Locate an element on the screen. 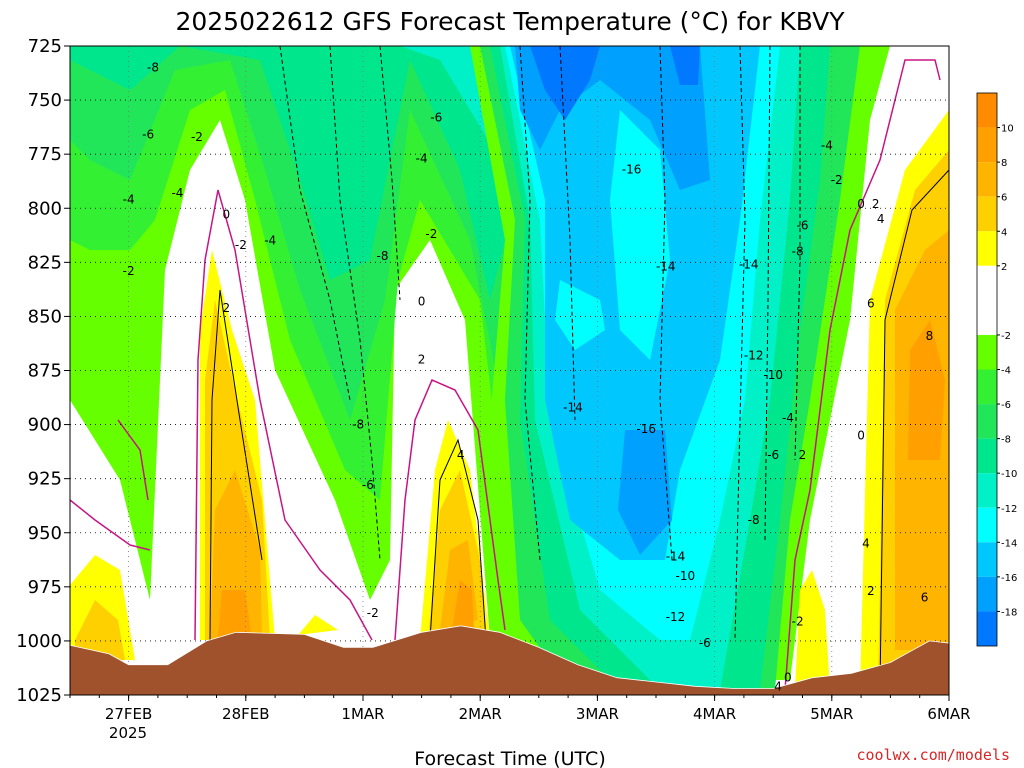  x-tick-label: 4MAR is located at coordinates (714, 714).